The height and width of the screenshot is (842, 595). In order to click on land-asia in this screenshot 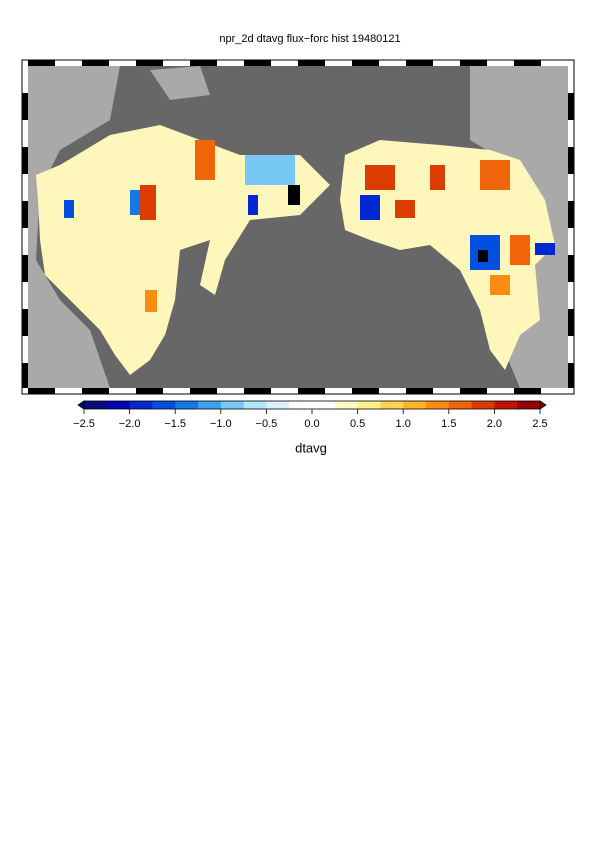, I will do `click(74, 227)`.